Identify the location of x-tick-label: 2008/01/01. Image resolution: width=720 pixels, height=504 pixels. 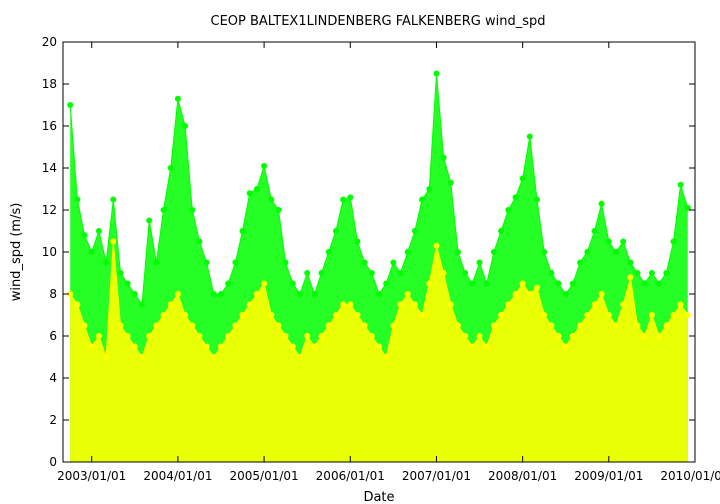
(522, 476).